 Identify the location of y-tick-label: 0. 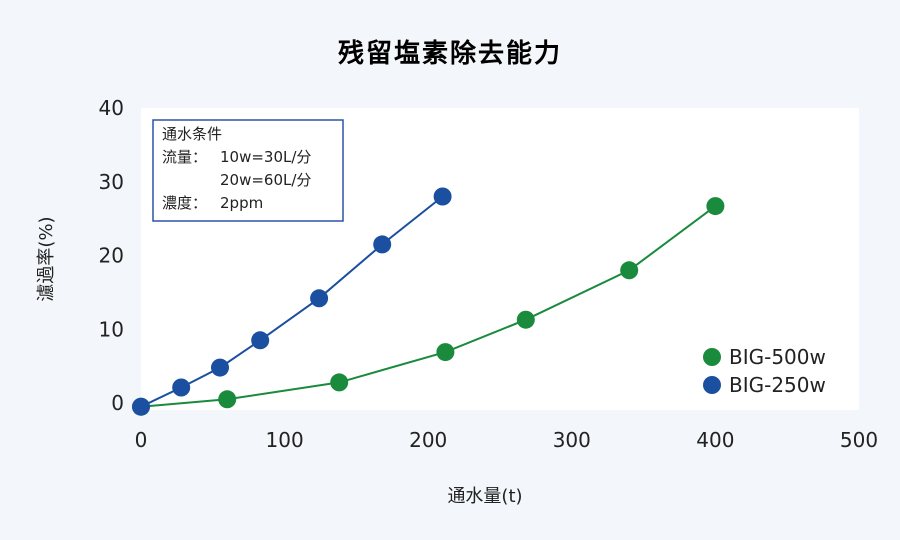
(117, 403).